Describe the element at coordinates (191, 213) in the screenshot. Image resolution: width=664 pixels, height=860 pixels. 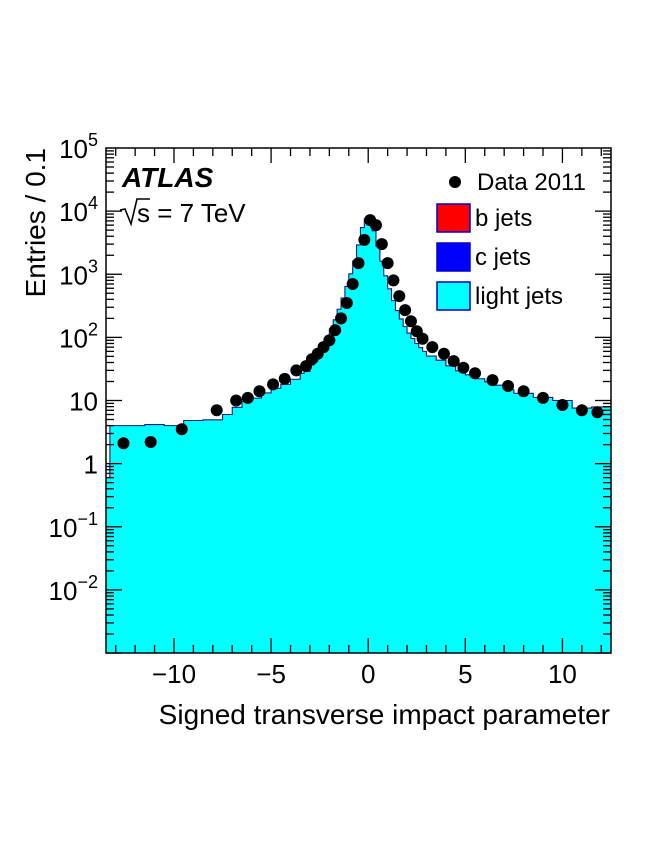
I see `energy-text: s = 7 TeV` at that location.